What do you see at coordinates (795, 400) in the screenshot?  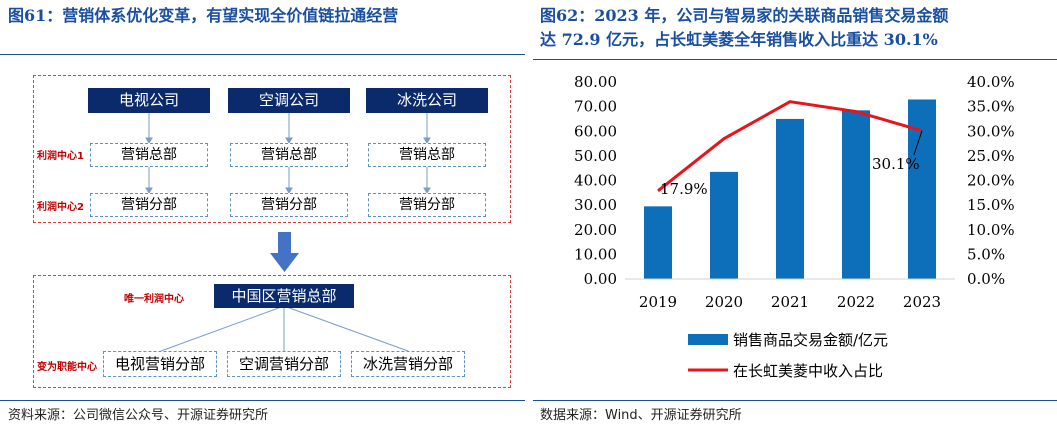 I see `right-bottom-rule` at bounding box center [795, 400].